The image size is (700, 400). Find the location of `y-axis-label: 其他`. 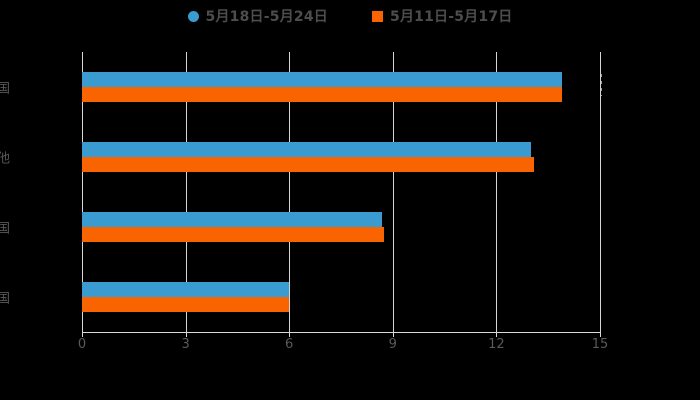

y-axis-label: 其他 is located at coordinates (5, 159).